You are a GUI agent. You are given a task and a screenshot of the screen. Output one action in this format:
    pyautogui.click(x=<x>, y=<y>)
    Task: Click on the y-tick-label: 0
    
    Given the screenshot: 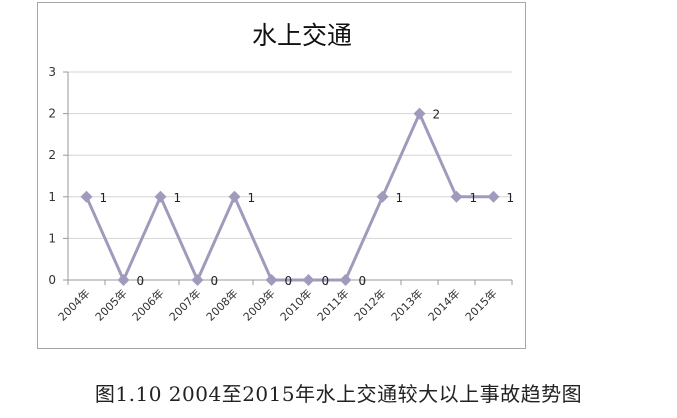 What is the action you would take?
    pyautogui.click(x=52, y=280)
    